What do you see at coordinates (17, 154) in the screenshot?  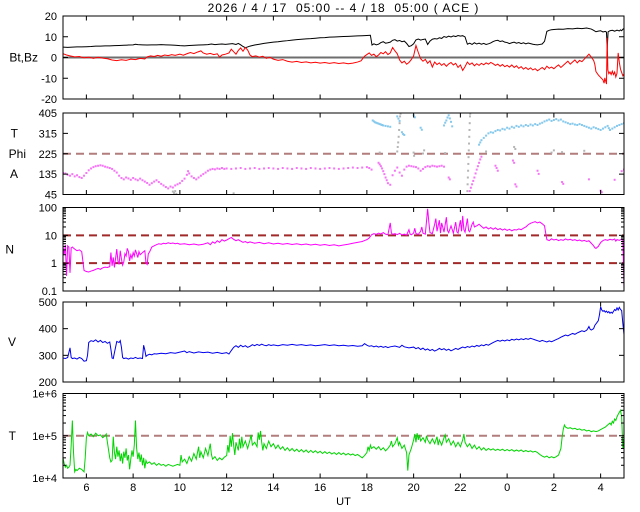 I see `panel-unit-label-phi: Phi` at bounding box center [17, 154].